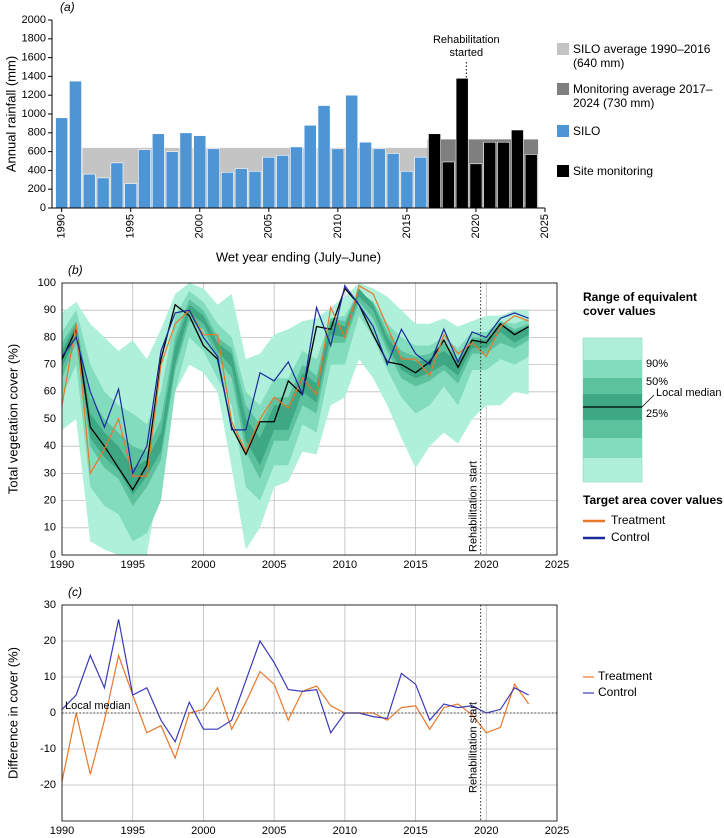 This screenshot has width=724, height=838. I want to click on panel-label: (b), so click(75, 270).